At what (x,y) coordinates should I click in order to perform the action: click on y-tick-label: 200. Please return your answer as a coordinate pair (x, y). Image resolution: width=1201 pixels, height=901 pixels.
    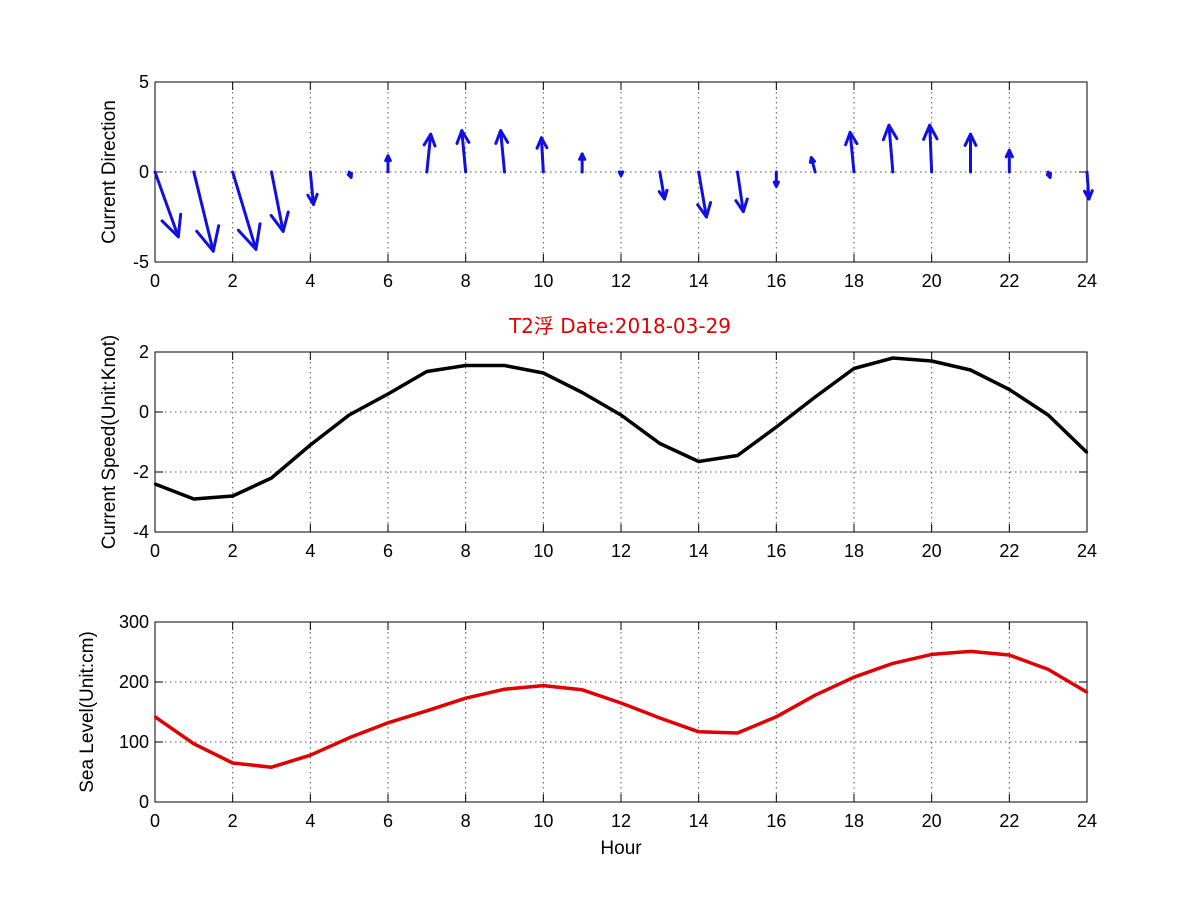
    Looking at the image, I should click on (134, 682).